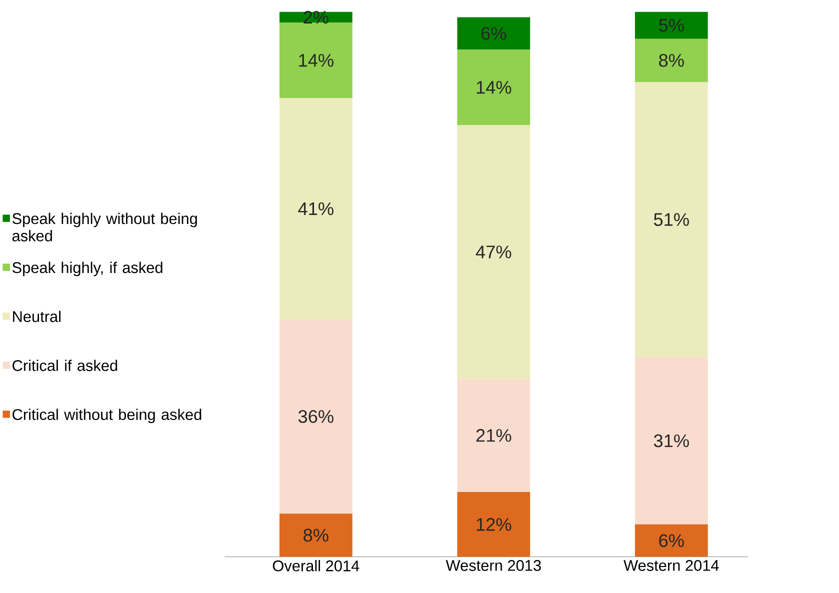  What do you see at coordinates (104, 227) in the screenshot?
I see `legend-label: Speak highly without being asked` at bounding box center [104, 227].